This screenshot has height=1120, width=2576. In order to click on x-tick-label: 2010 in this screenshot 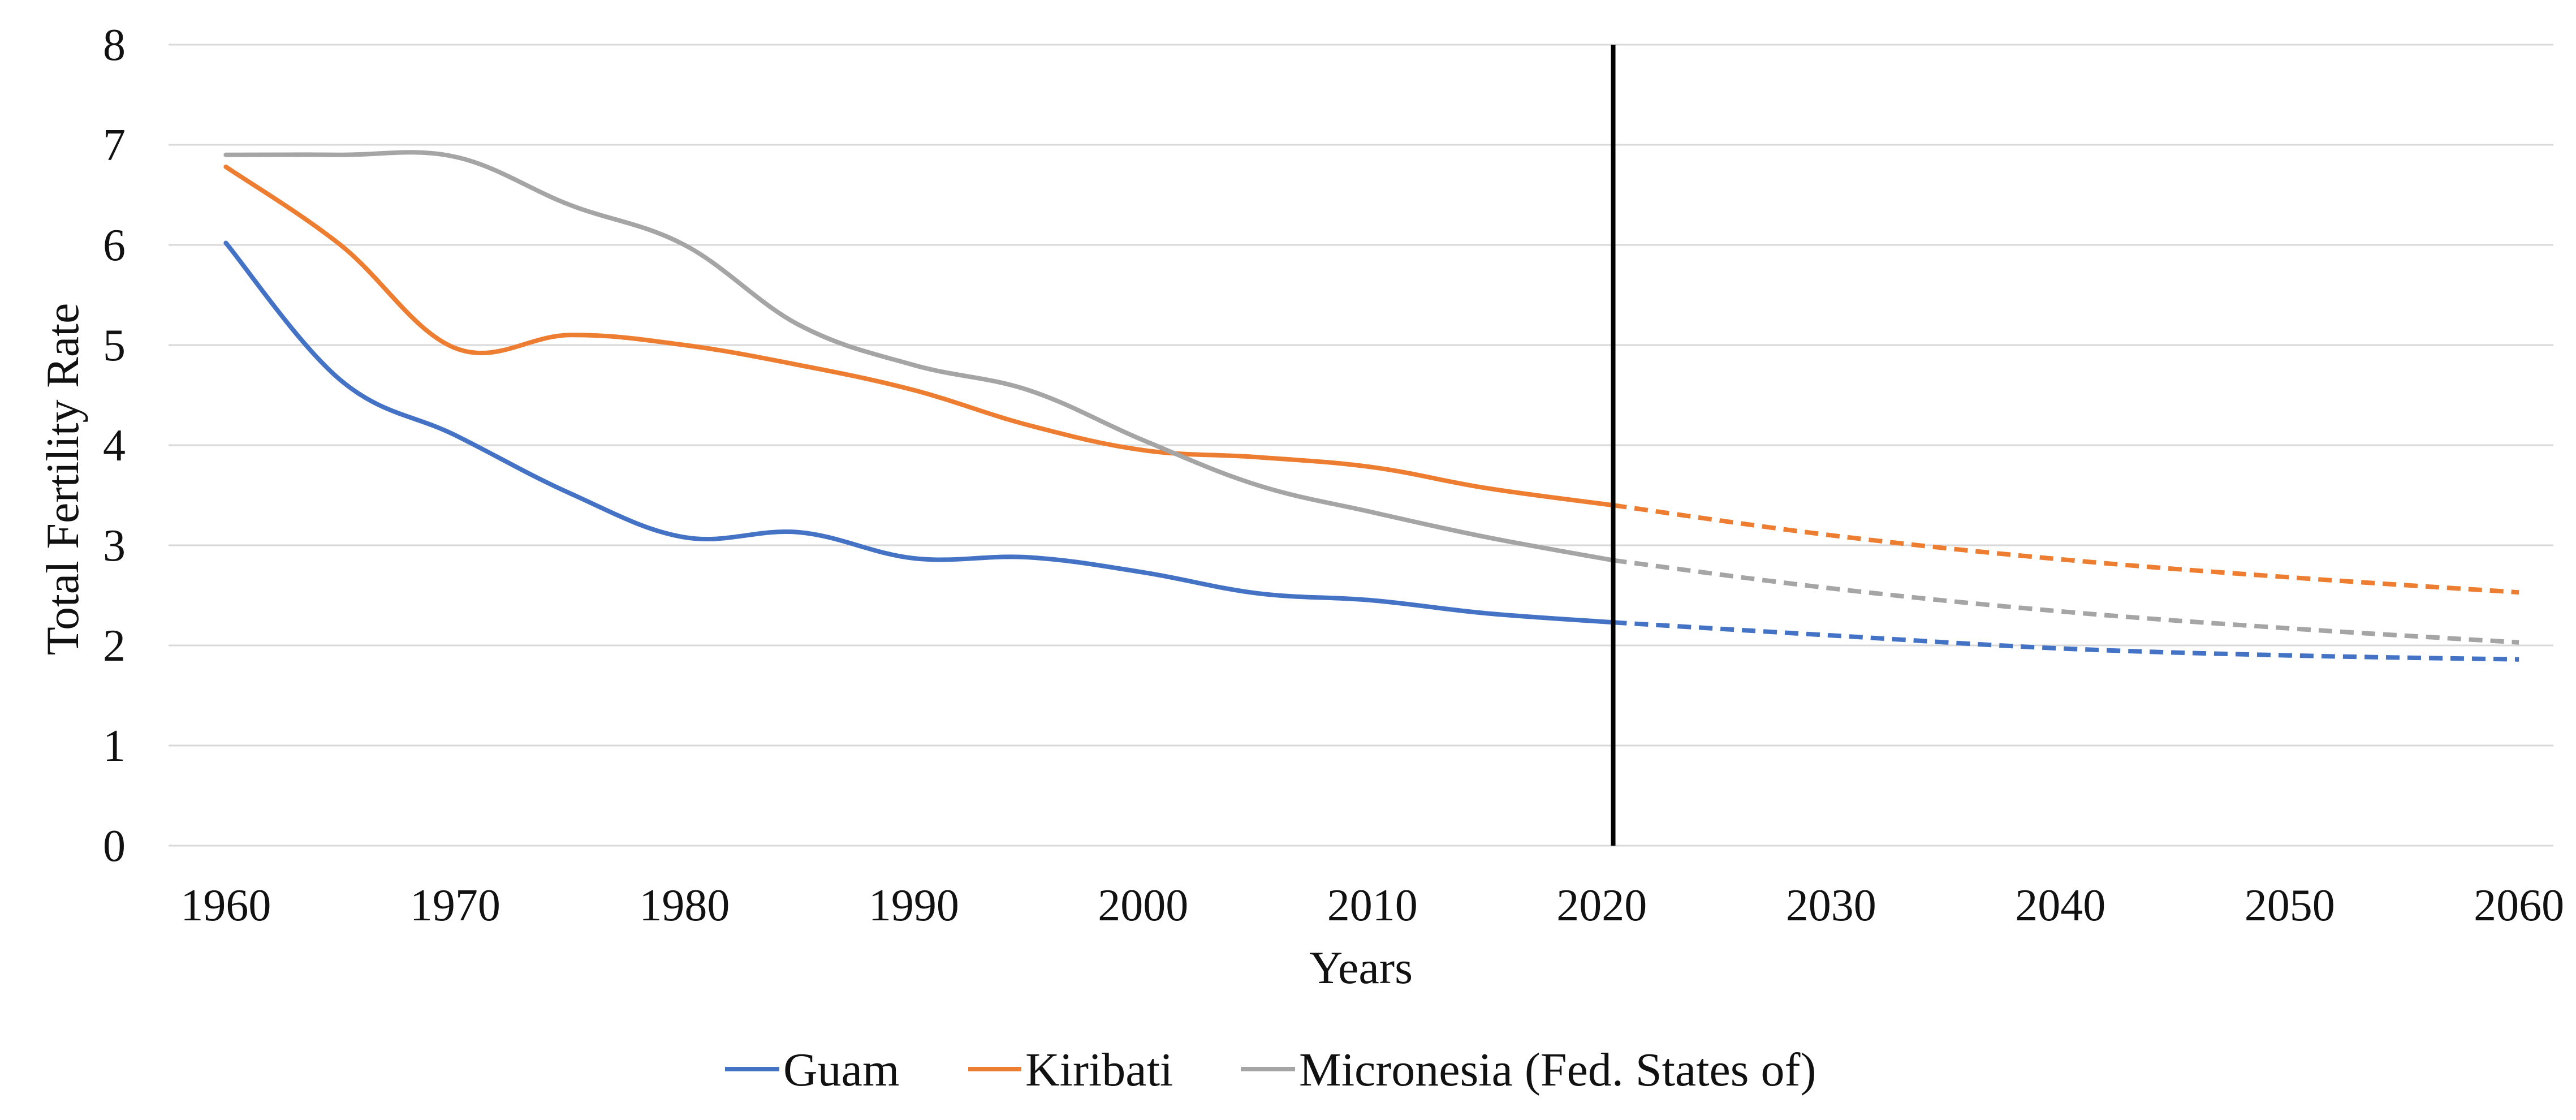, I will do `click(1373, 906)`.